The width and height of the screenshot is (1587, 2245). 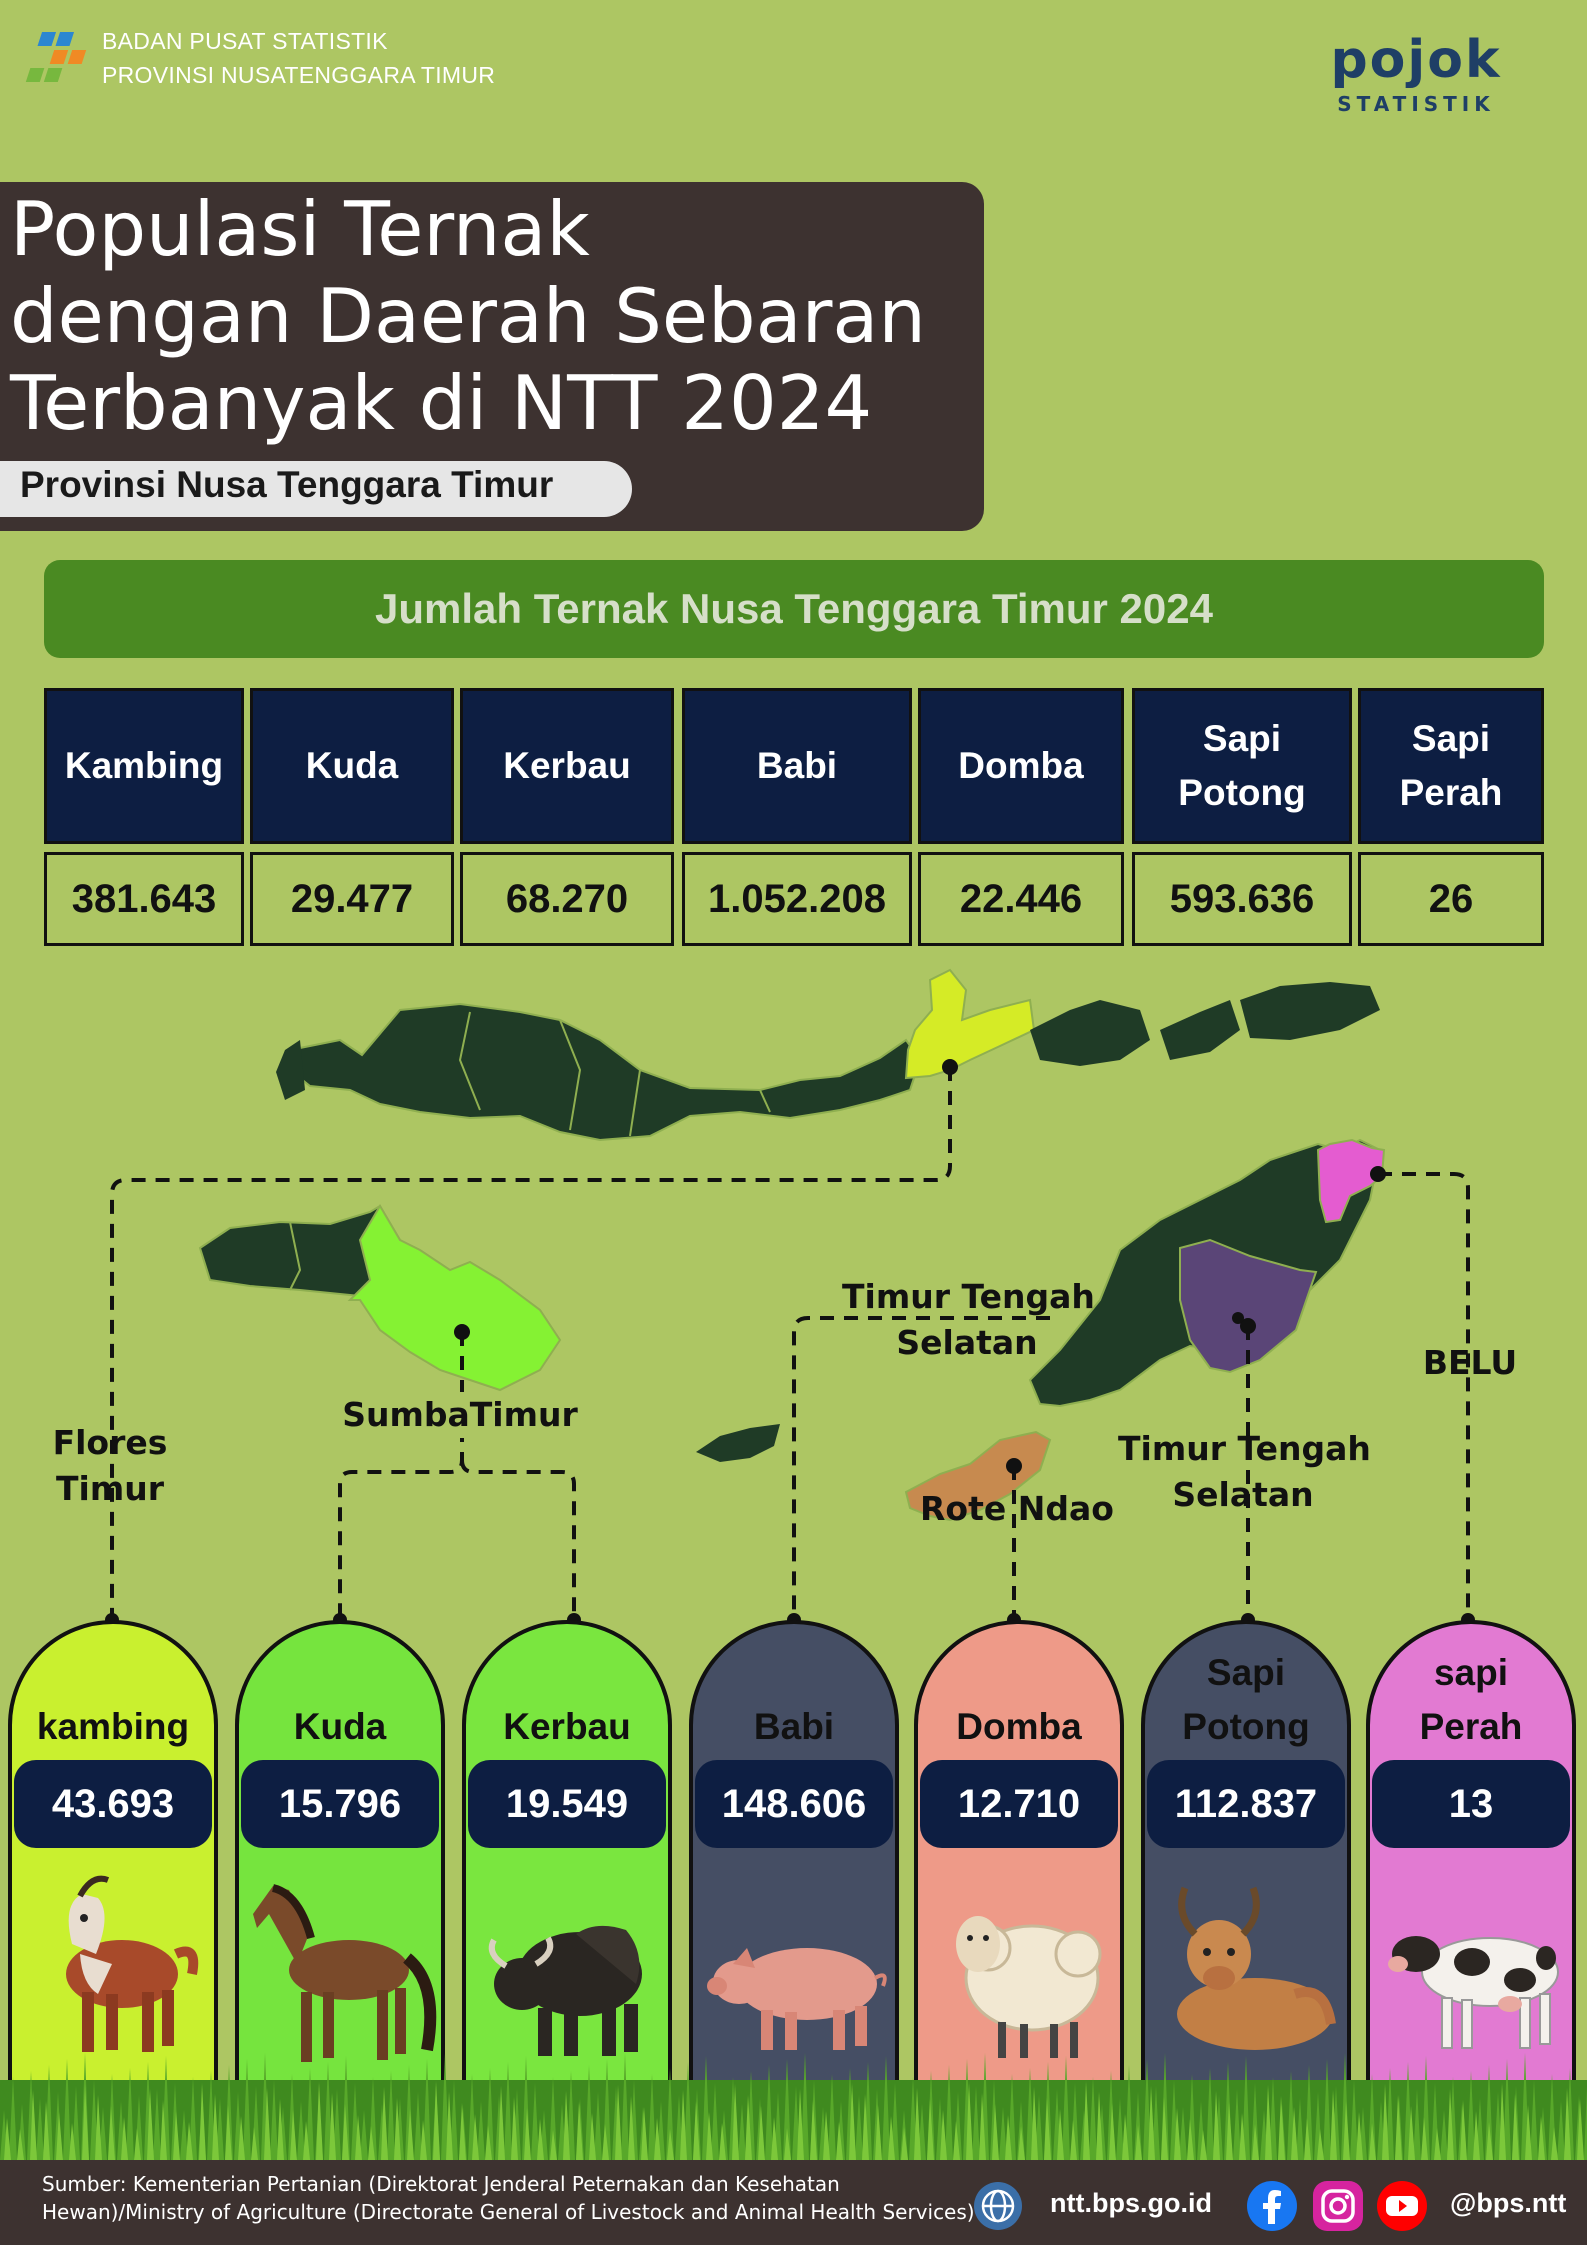 I want to click on card-kuda: Kuda 15.796, so click(x=340, y=1880).